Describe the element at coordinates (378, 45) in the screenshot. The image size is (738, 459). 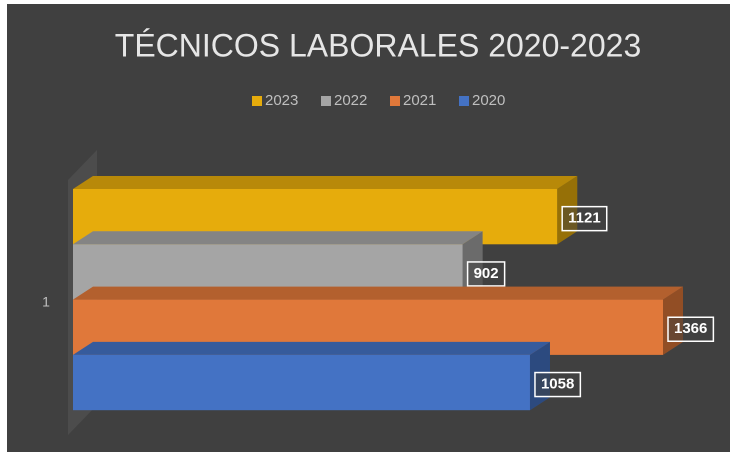
I see `chart-title: TÉCNICOS LABORALES 2020-2023` at that location.